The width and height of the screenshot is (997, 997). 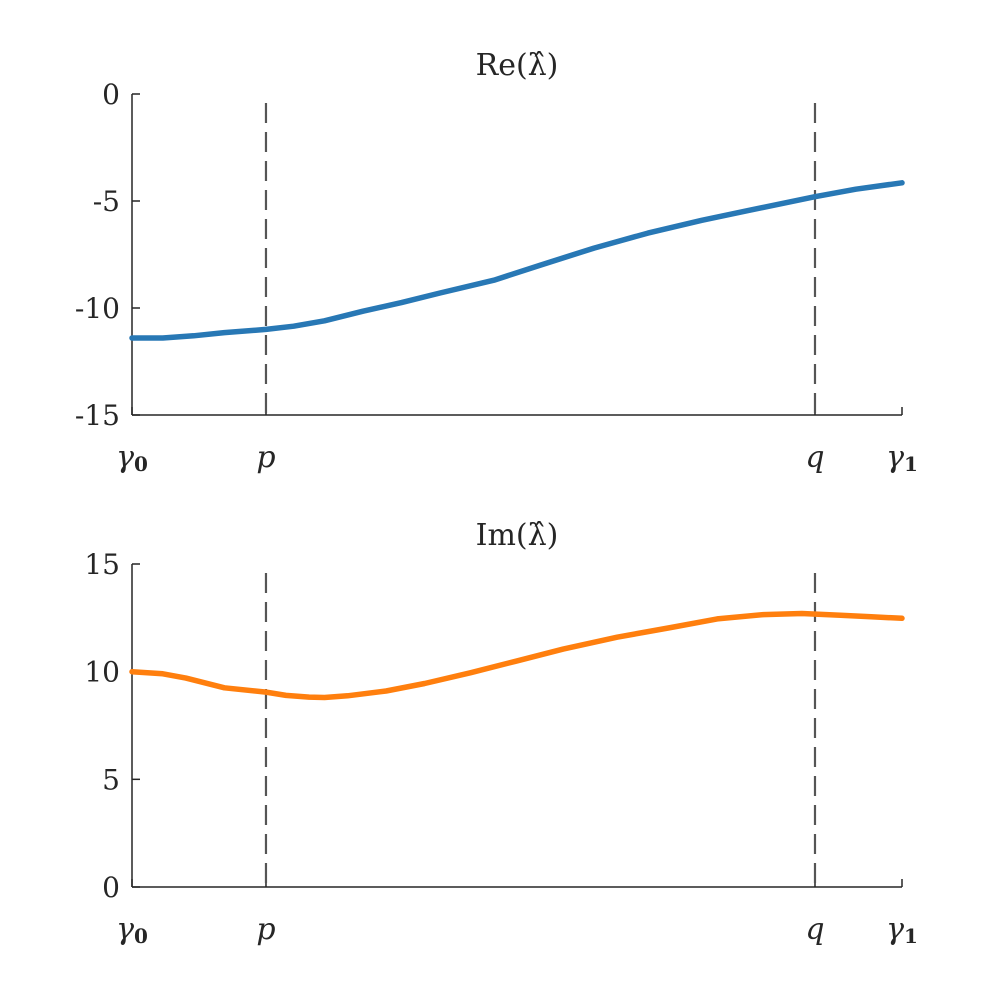 I want to click on chart-title: Im(λ̂), so click(x=517, y=535).